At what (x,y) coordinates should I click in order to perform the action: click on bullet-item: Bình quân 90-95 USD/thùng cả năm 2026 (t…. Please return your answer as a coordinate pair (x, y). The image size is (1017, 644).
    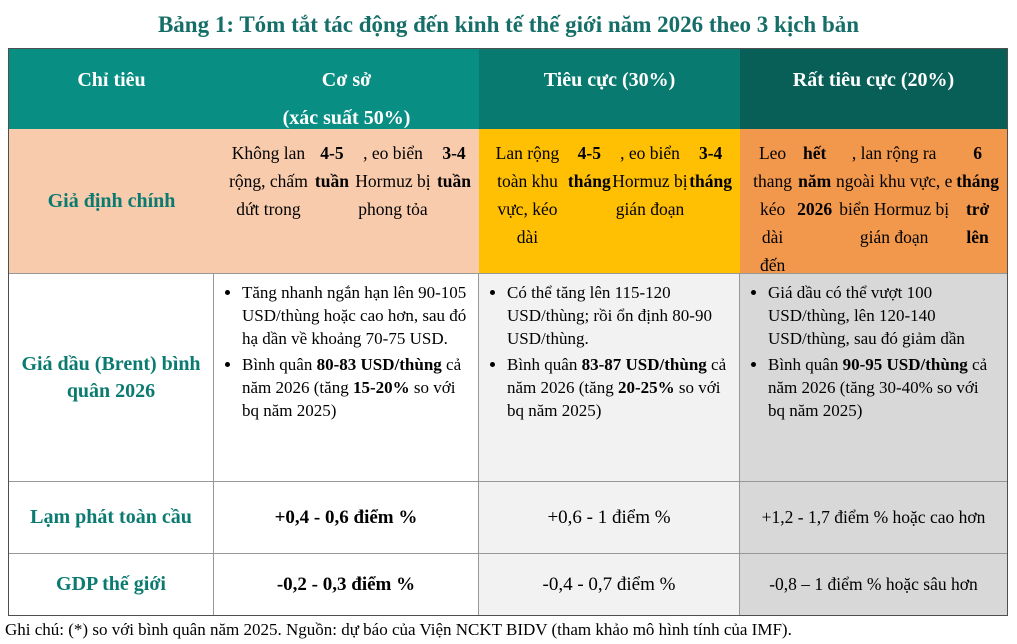
    Looking at the image, I should click on (883, 388).